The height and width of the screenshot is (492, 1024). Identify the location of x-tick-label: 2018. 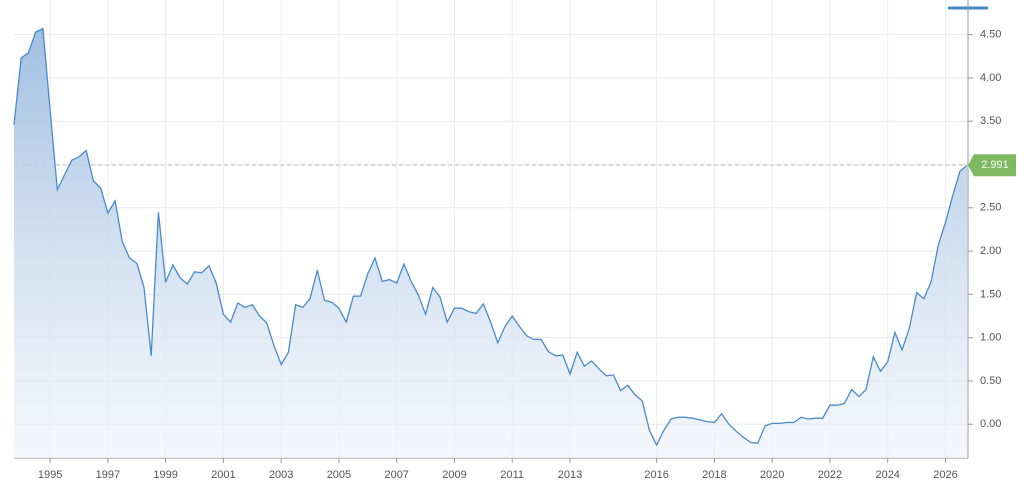
(714, 475).